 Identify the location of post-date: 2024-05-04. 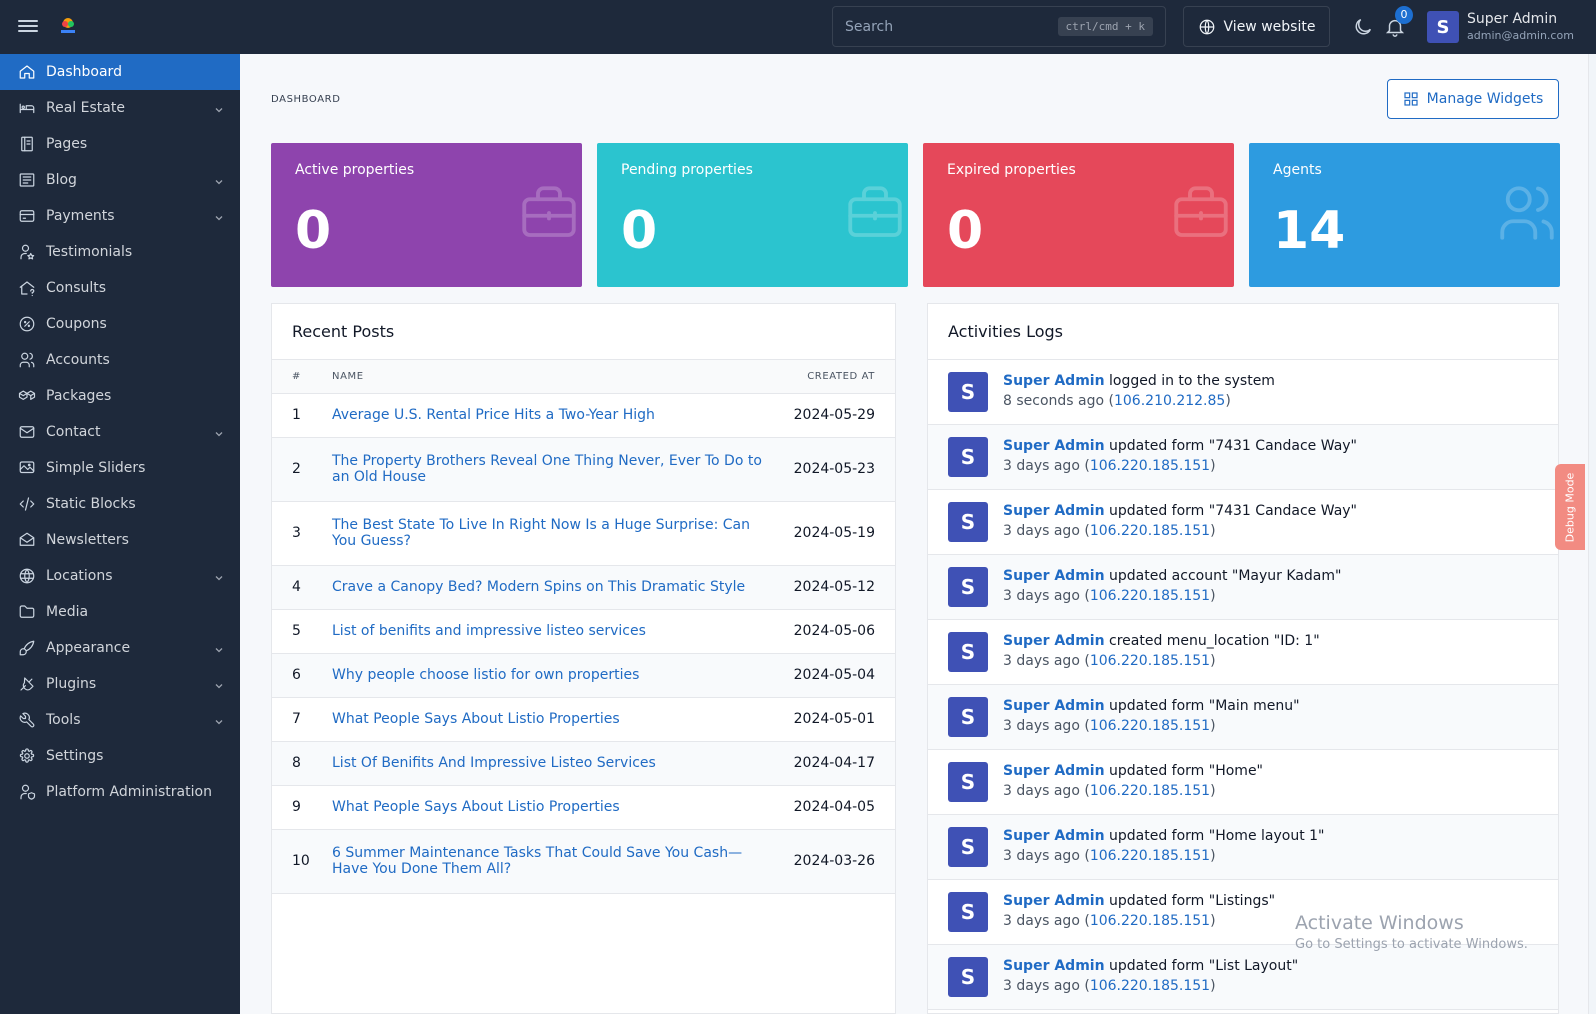
(830, 675).